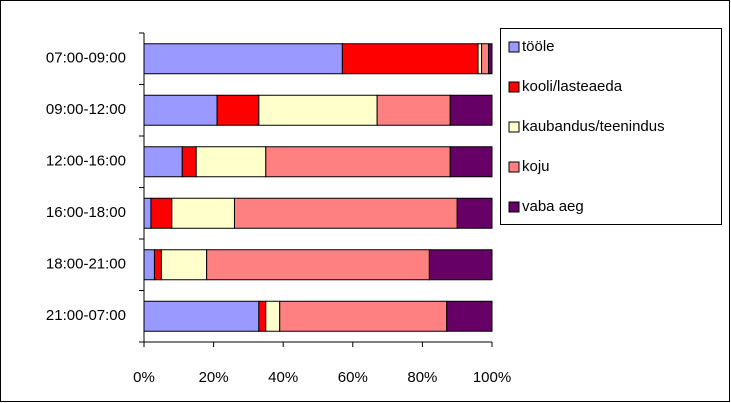  I want to click on legend-box, so click(611, 126).